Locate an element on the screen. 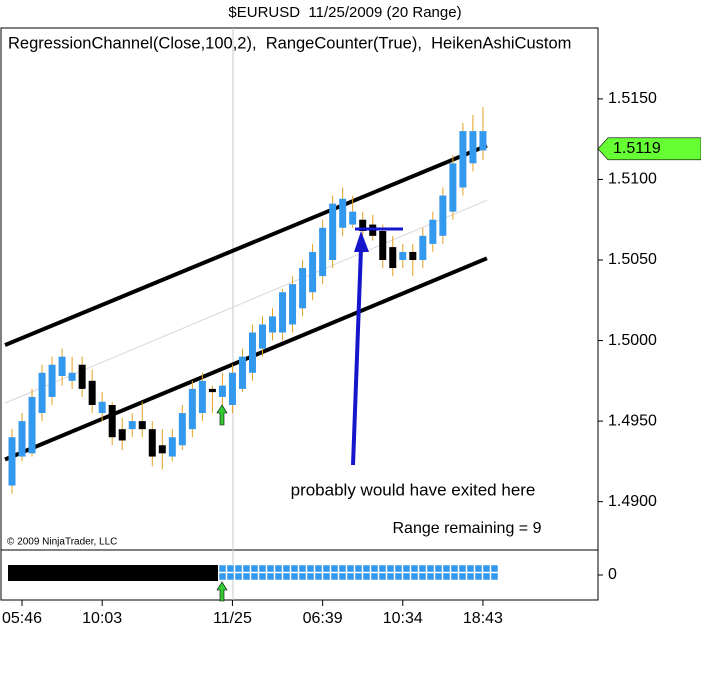 This screenshot has width=701, height=673. x-tick-label: 05:46 is located at coordinates (22, 618).